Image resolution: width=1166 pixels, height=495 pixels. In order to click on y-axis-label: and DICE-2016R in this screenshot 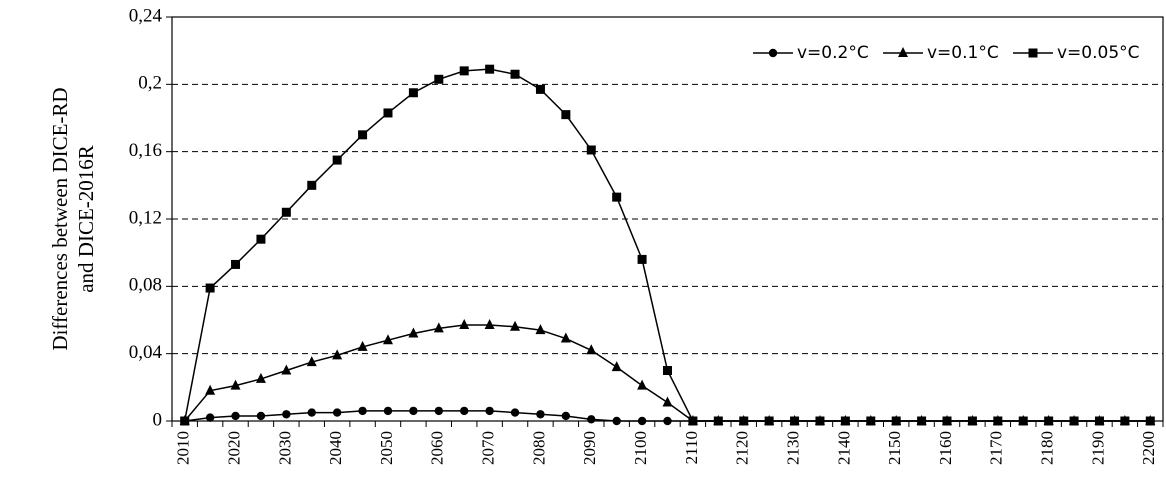, I will do `click(86, 219)`.